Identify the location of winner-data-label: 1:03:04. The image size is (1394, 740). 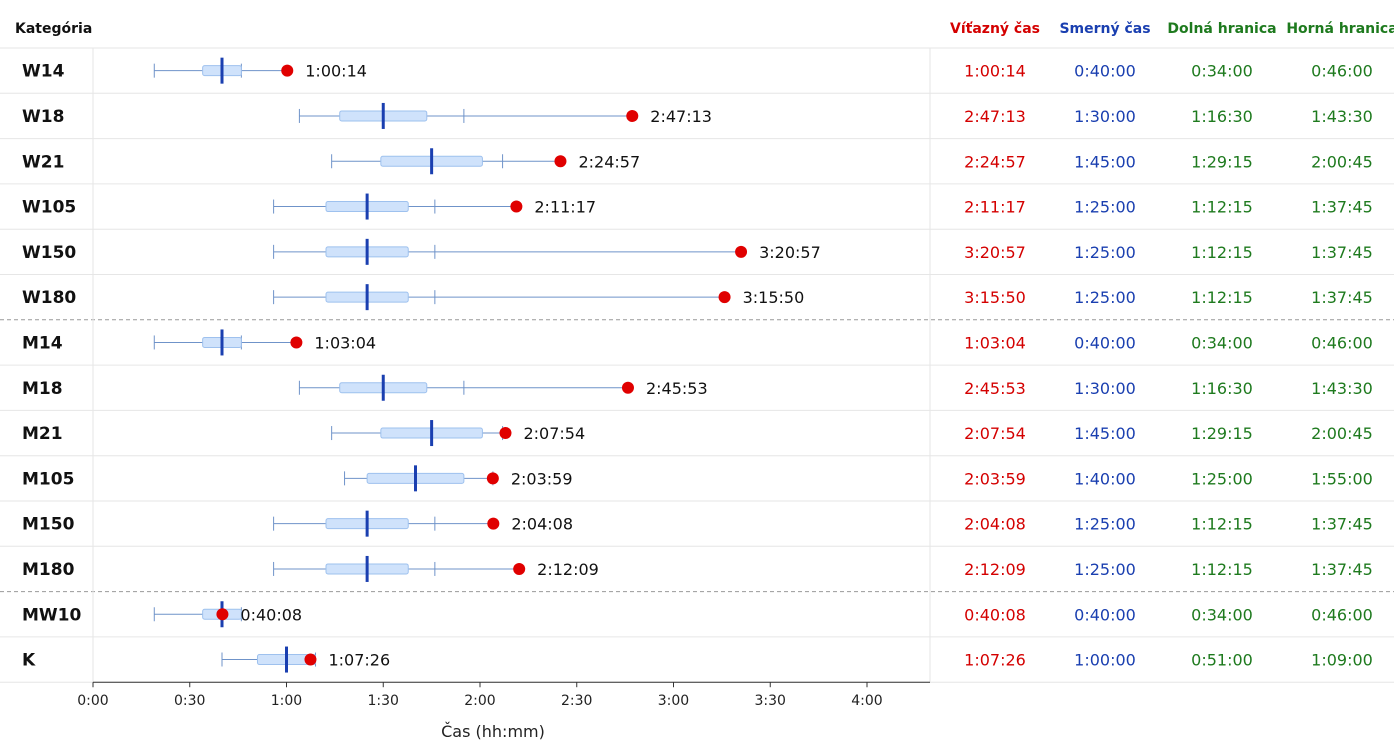
(345, 342).